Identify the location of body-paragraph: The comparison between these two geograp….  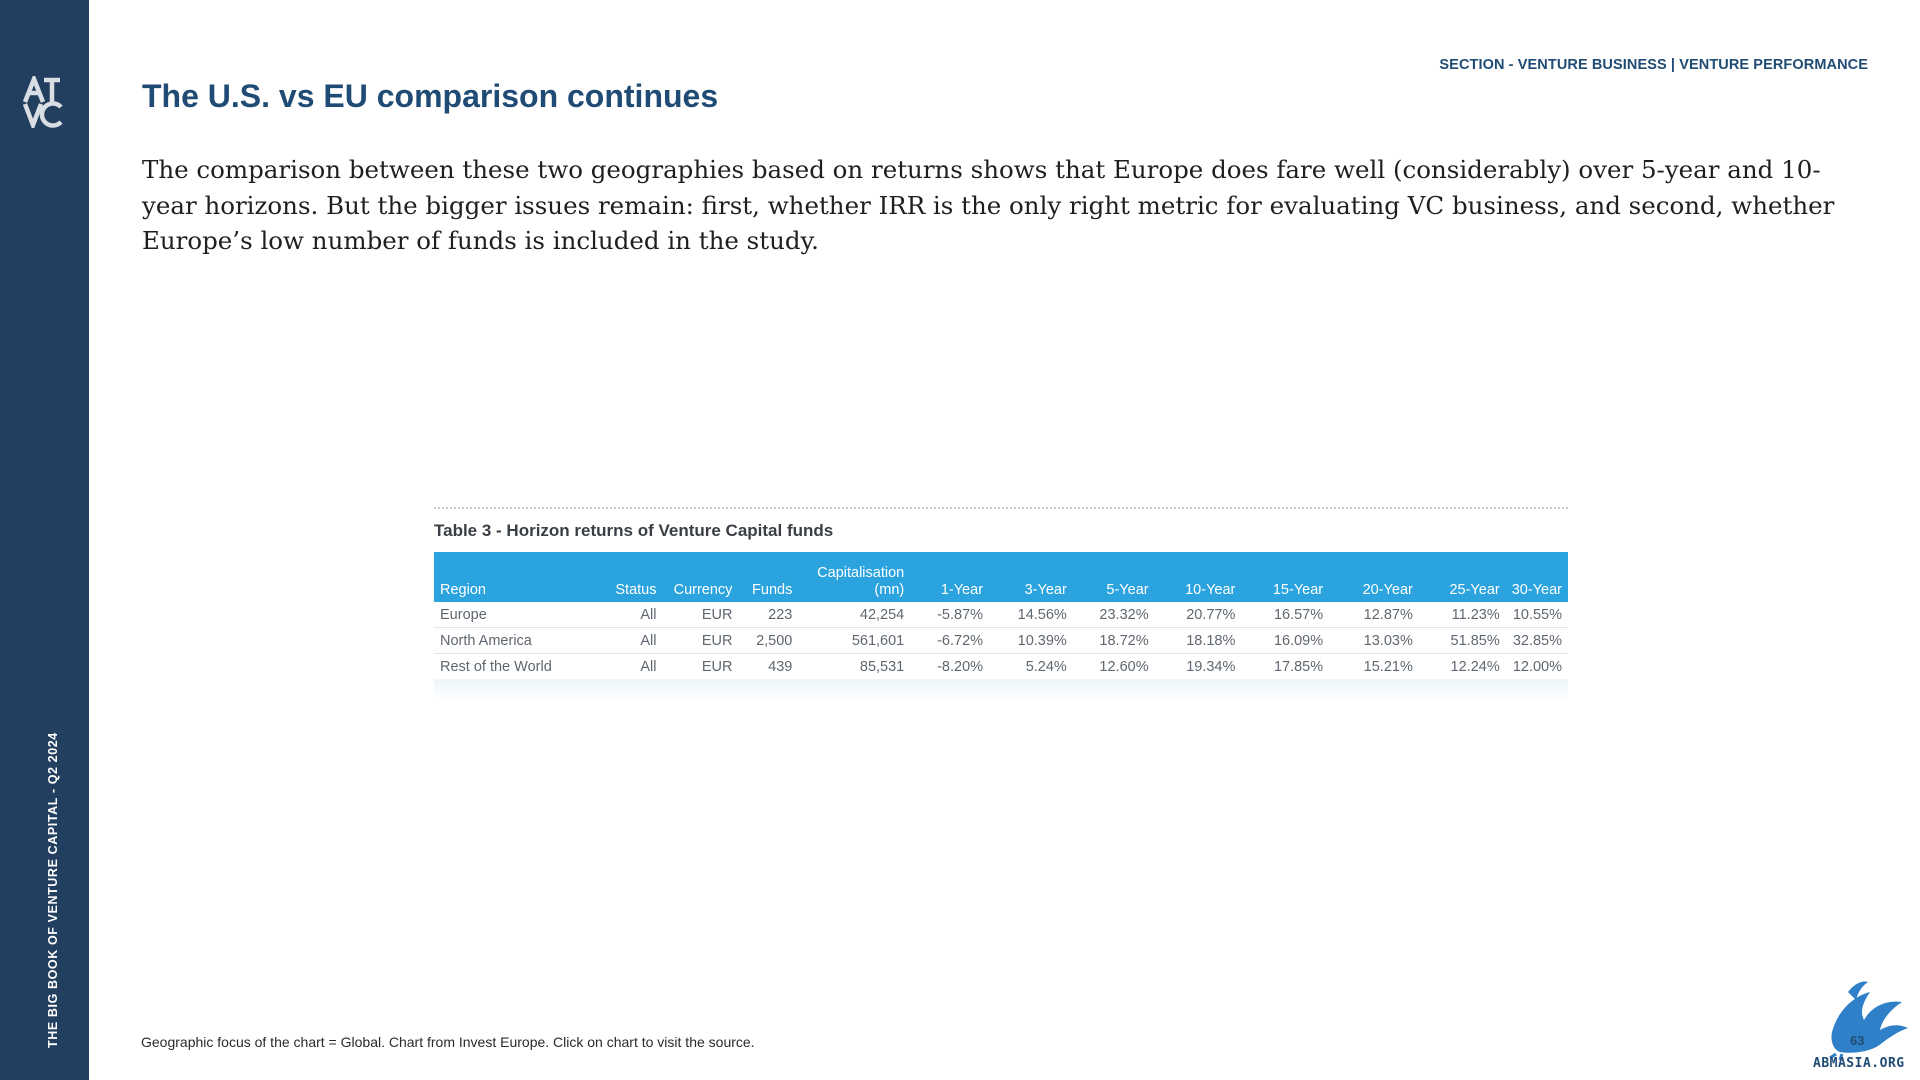
(988, 205).